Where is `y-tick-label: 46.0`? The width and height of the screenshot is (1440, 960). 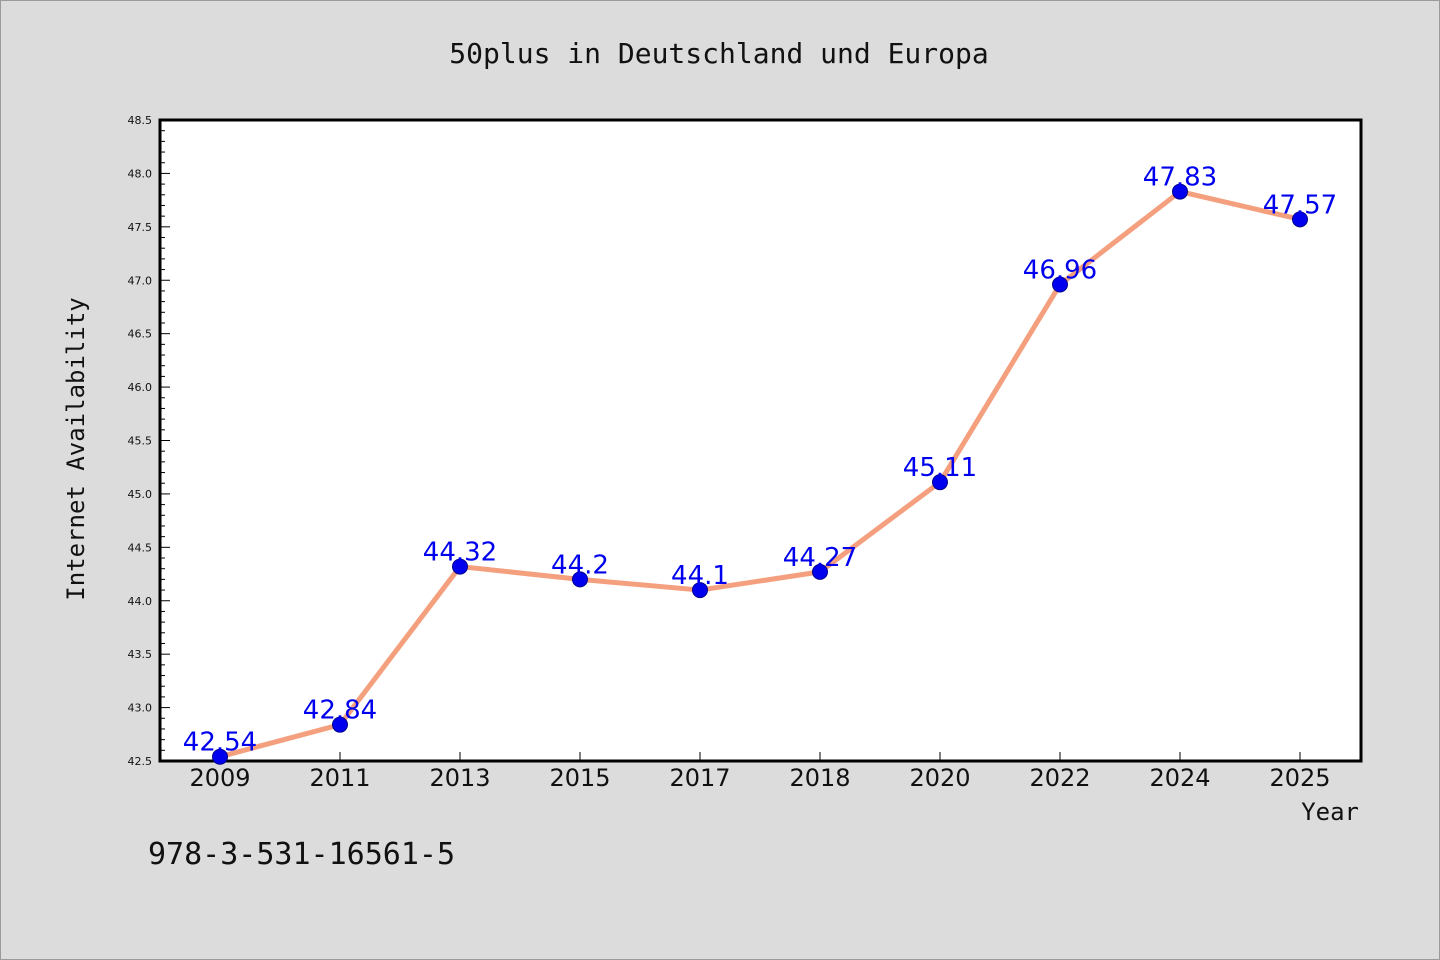 y-tick-label: 46.0 is located at coordinates (140, 387).